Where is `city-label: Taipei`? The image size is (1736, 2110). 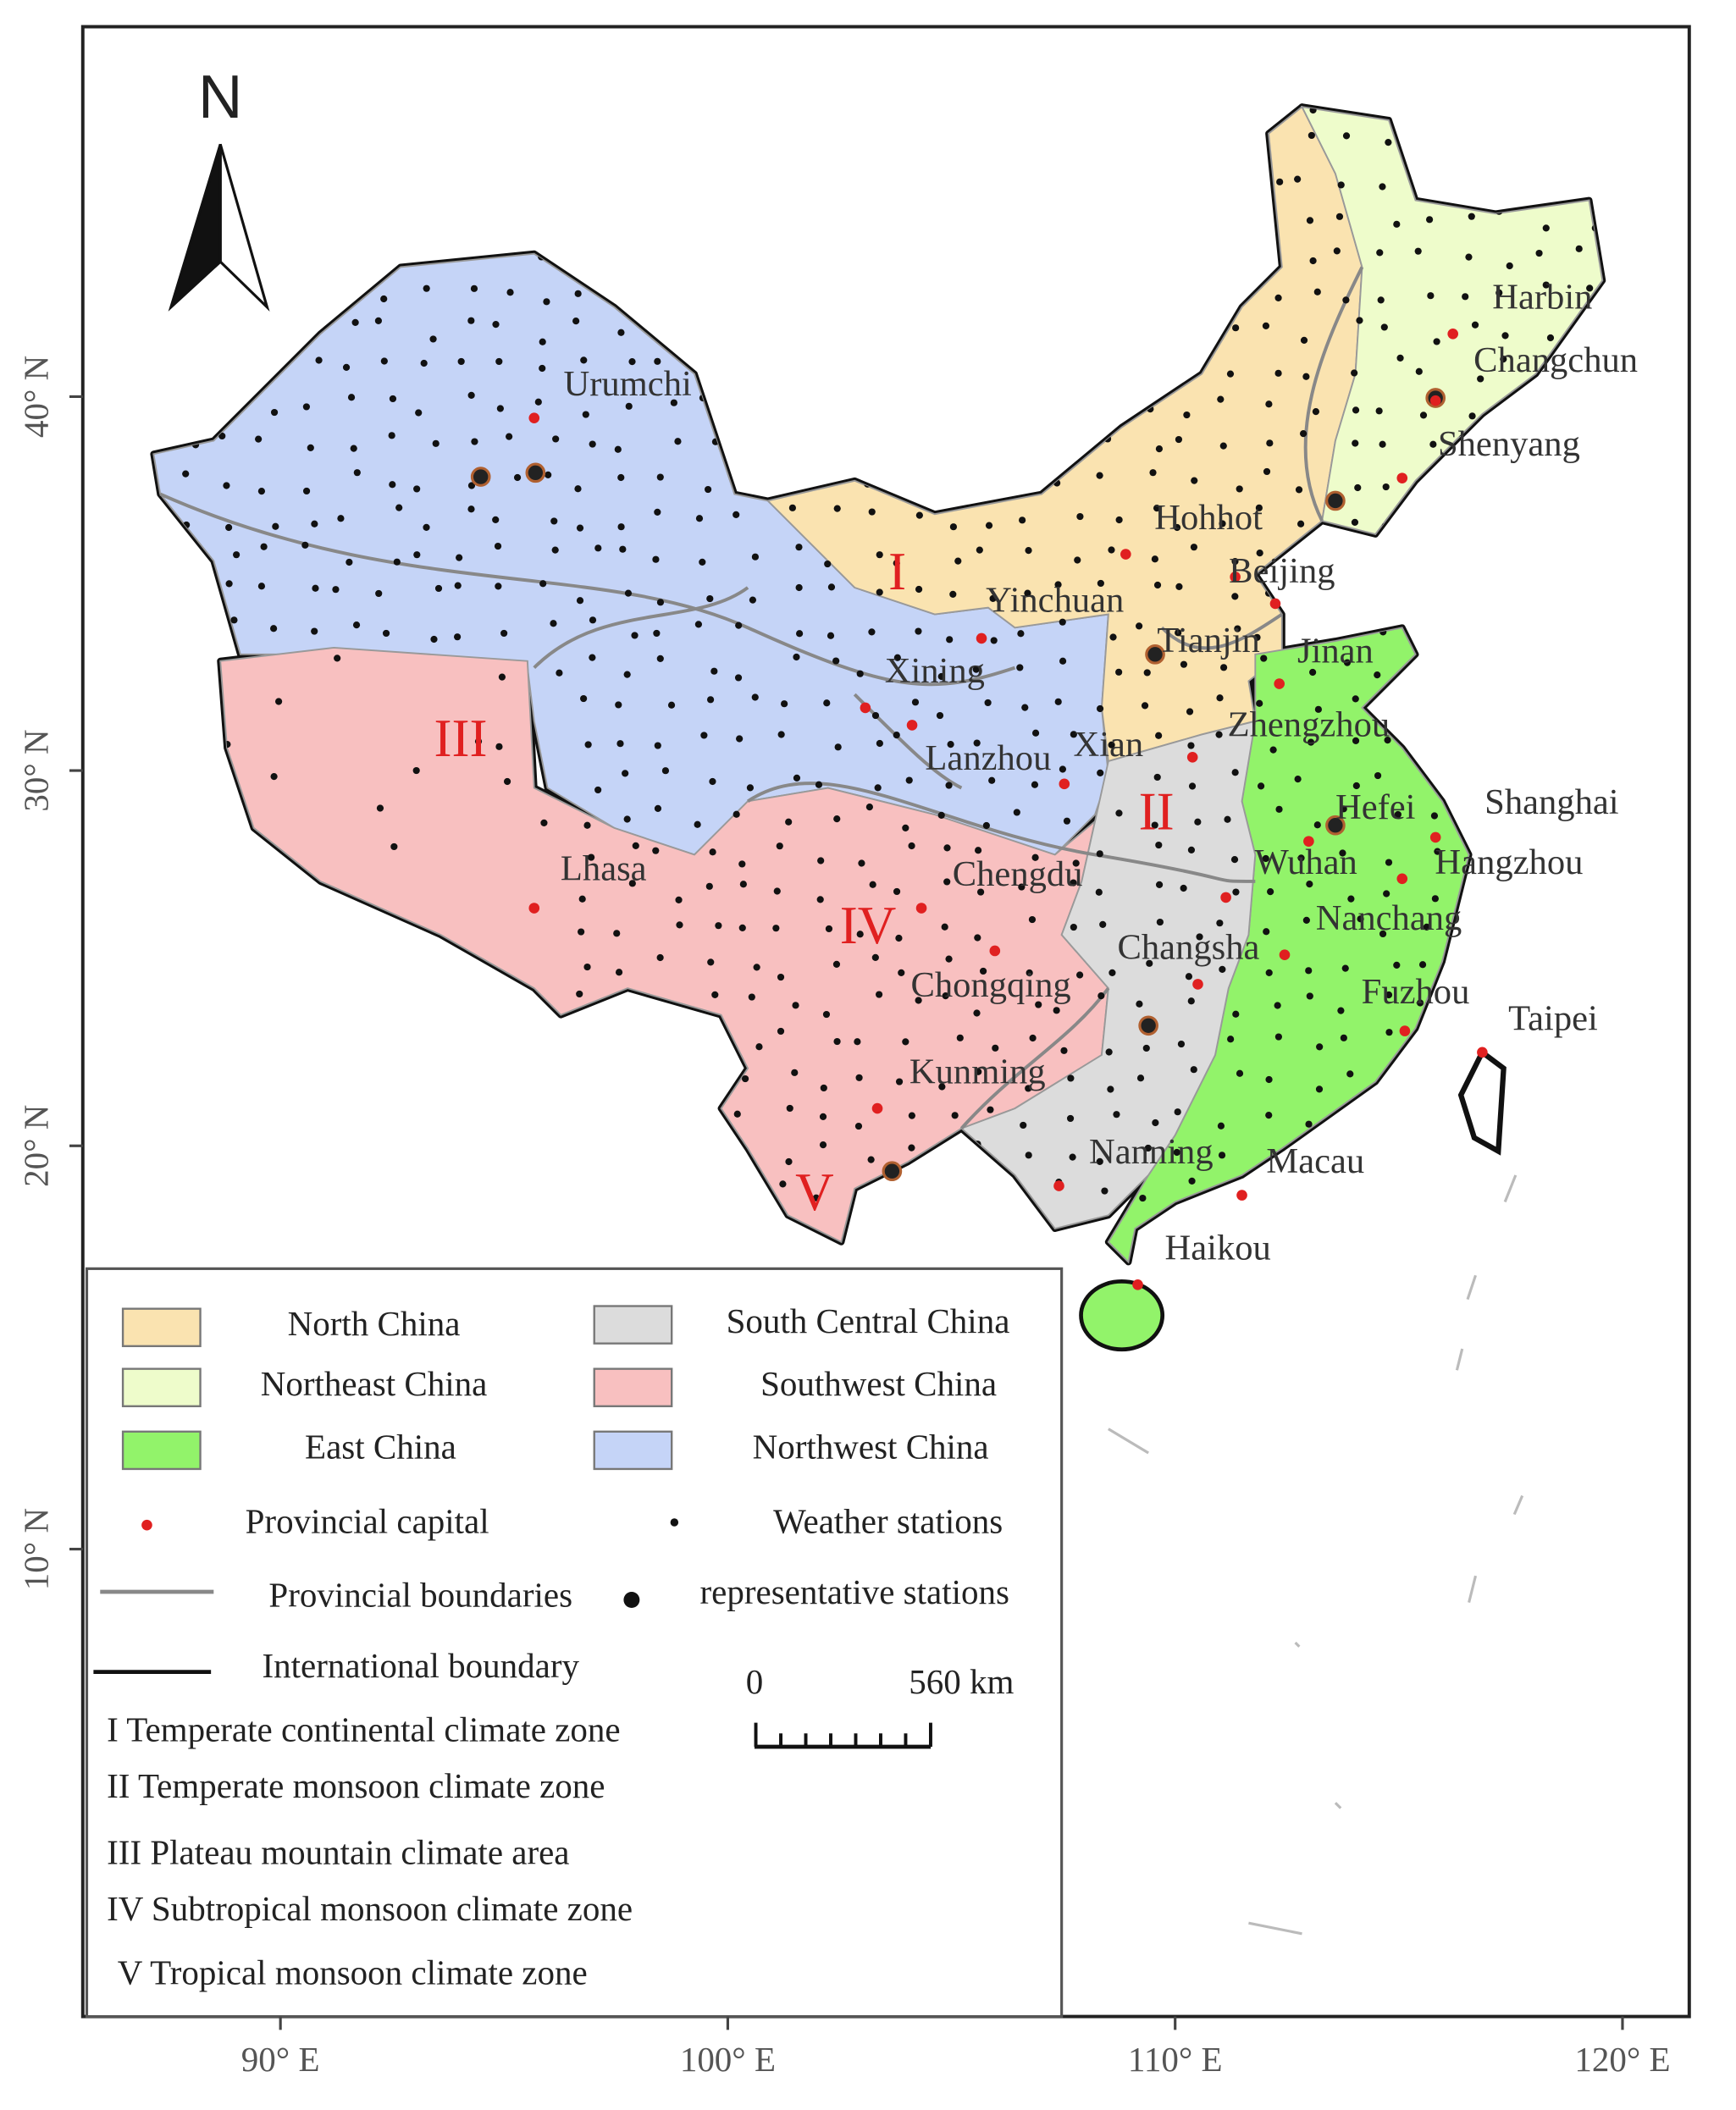 city-label: Taipei is located at coordinates (1553, 1018).